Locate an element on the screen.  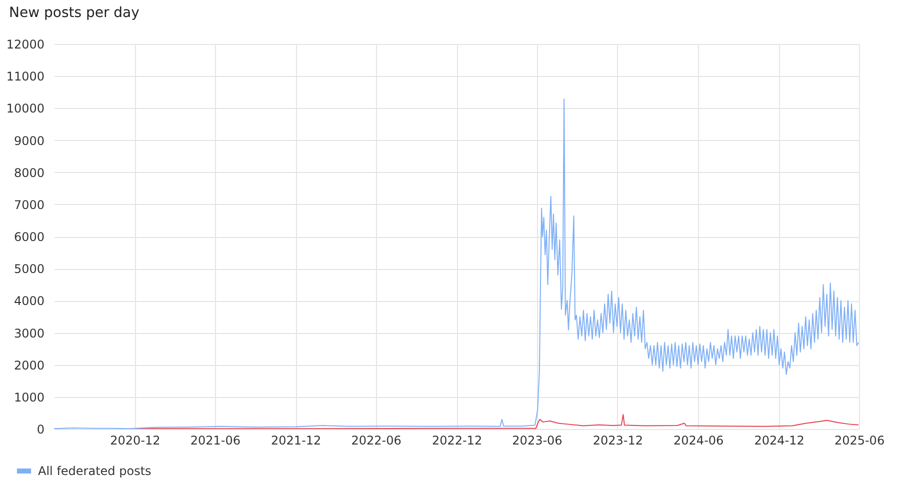
y-tick-label: 4000 is located at coordinates (29, 301).